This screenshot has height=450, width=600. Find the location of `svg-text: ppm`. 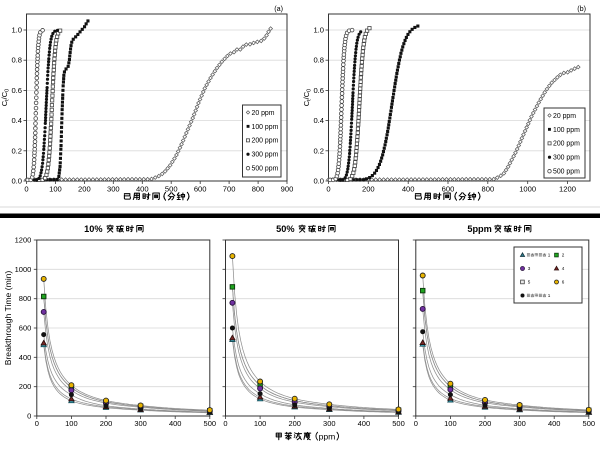

svg-text: ppm is located at coordinates (327, 437).